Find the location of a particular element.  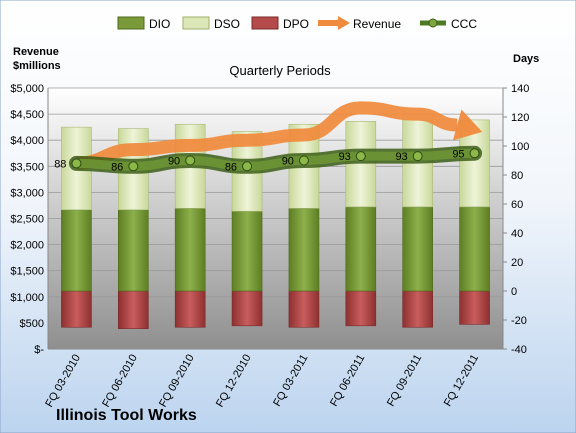

legend-dso-label: DSO is located at coordinates (227, 24).